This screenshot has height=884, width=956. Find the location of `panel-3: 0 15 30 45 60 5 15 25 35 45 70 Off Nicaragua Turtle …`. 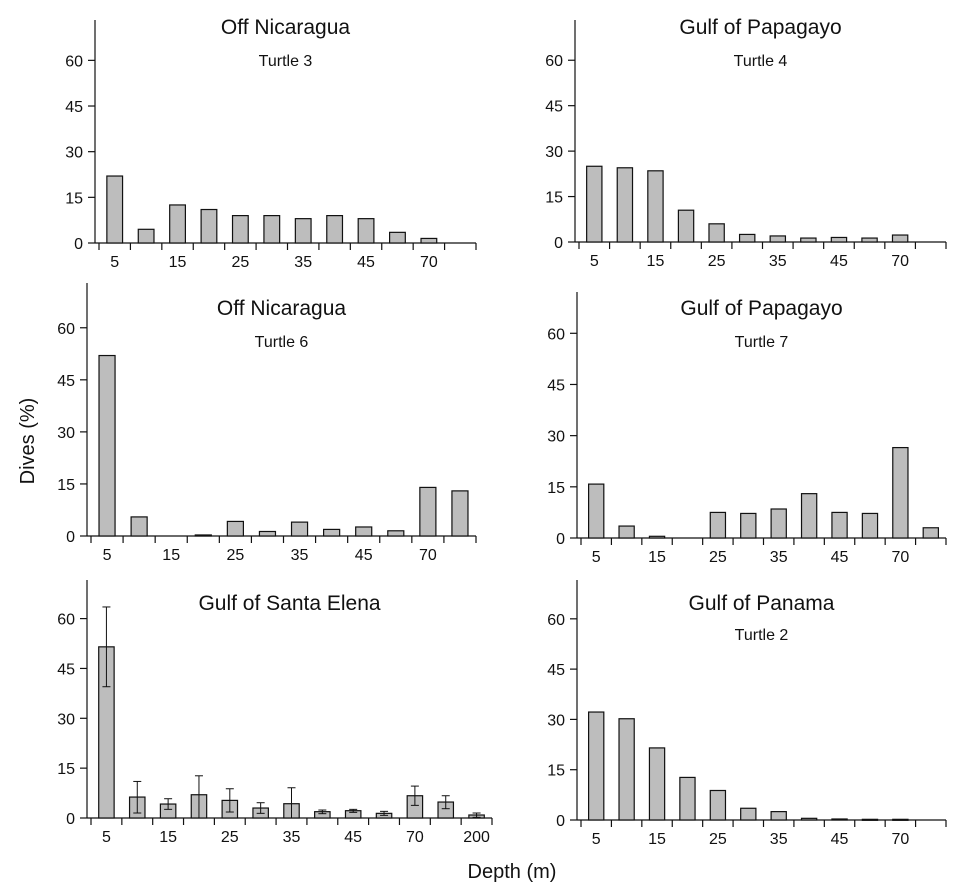

panel-3: 0 15 30 45 60 5 15 25 35 45 70 Off Nicaragua Turtle … is located at coordinates (267, 423).